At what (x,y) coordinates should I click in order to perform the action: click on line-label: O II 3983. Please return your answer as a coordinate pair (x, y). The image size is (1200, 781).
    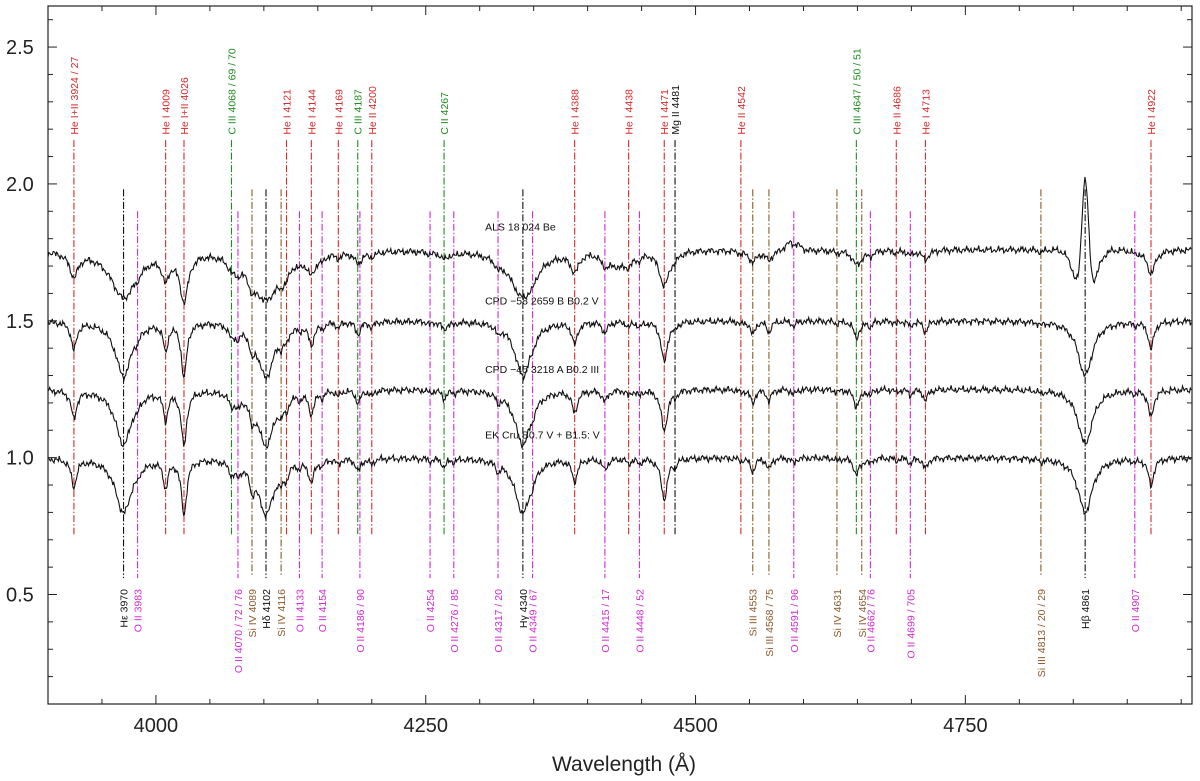
    Looking at the image, I should click on (139, 610).